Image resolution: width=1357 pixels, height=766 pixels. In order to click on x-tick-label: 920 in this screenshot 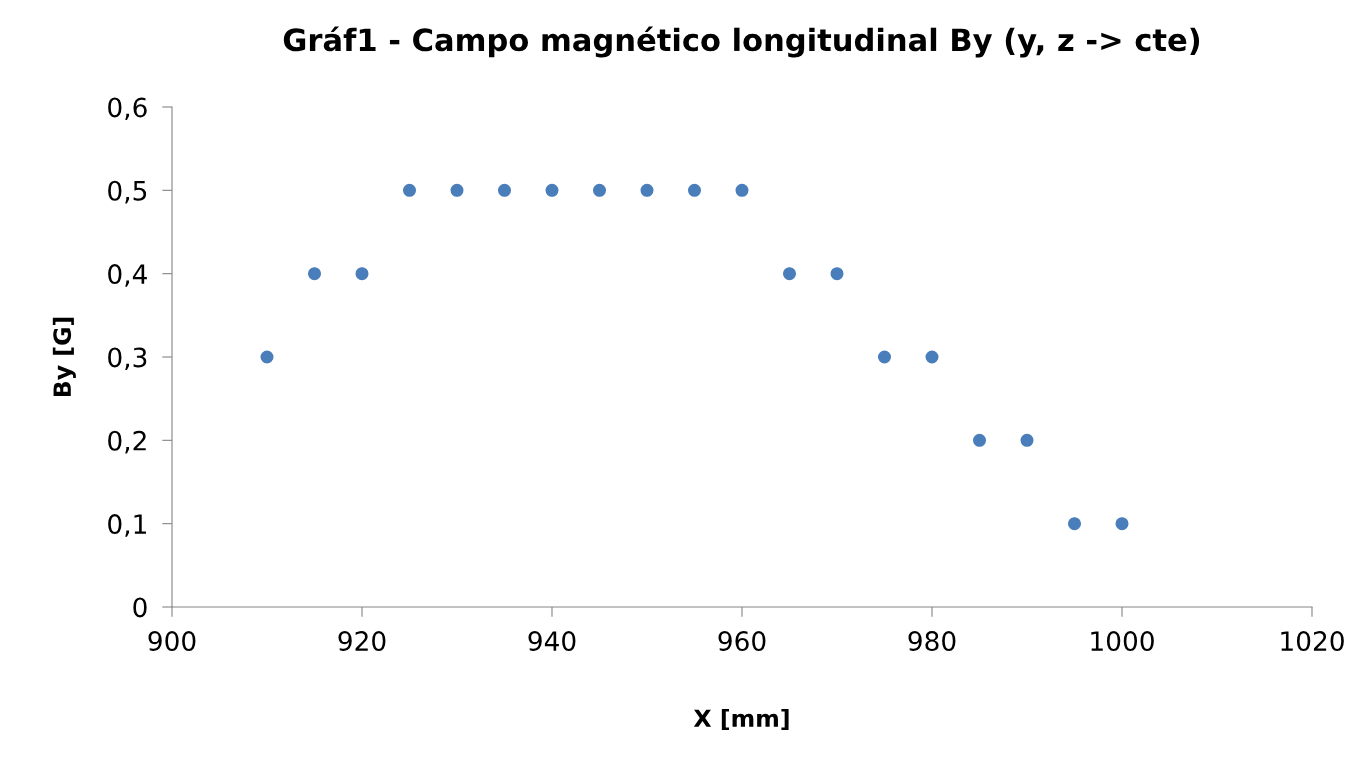, I will do `click(362, 641)`.